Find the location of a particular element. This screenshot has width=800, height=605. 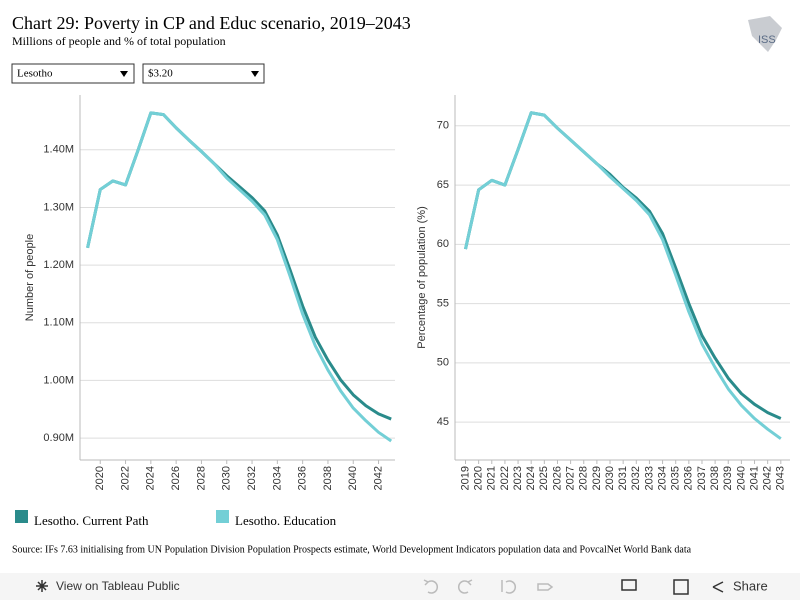

logo-shape is located at coordinates (765, 34).